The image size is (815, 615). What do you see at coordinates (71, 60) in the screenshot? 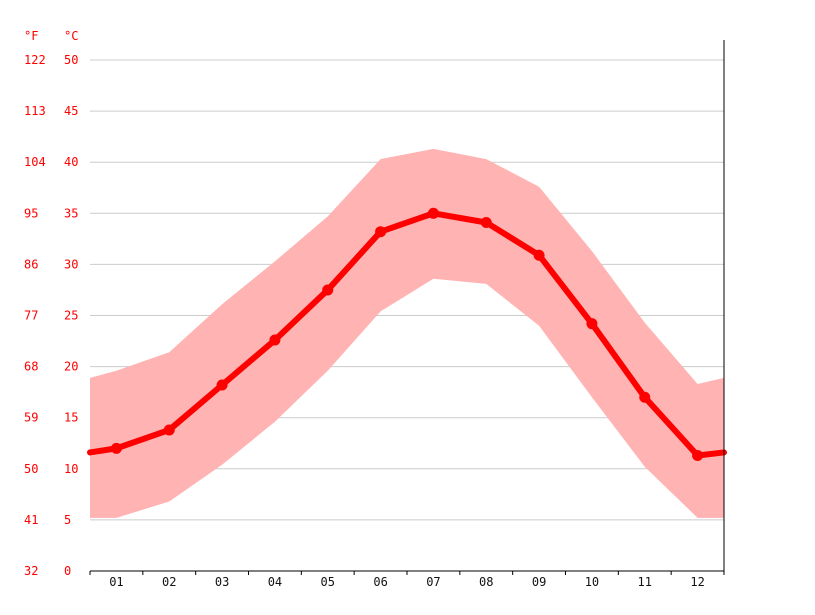
I see `celsius-tick-label: 50` at bounding box center [71, 60].